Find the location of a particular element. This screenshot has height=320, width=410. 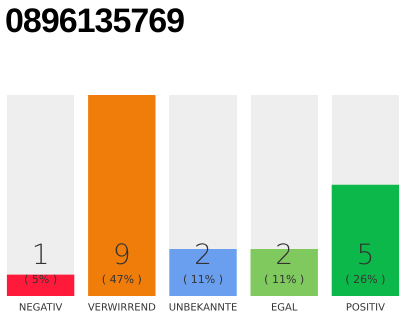

annotation: 1 is located at coordinates (41, 254).